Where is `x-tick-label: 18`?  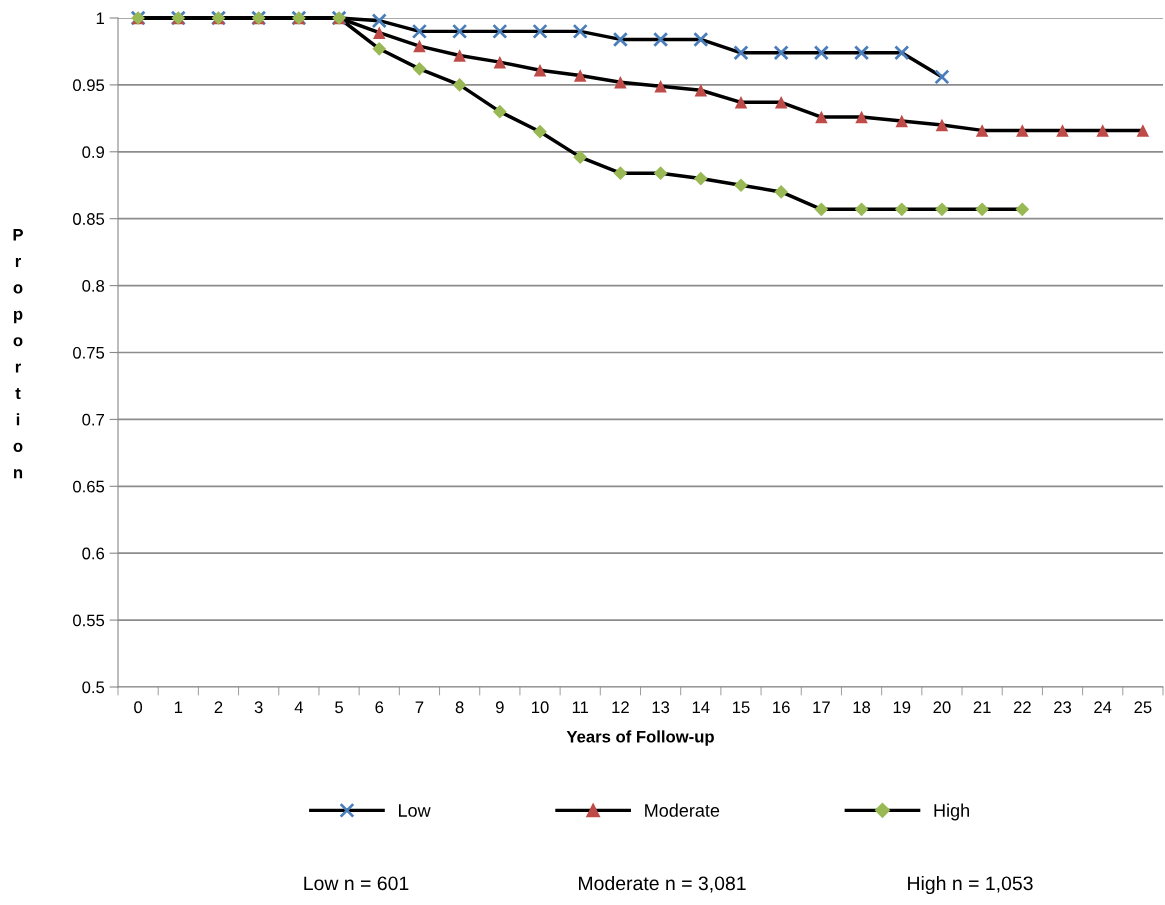 x-tick-label: 18 is located at coordinates (862, 707).